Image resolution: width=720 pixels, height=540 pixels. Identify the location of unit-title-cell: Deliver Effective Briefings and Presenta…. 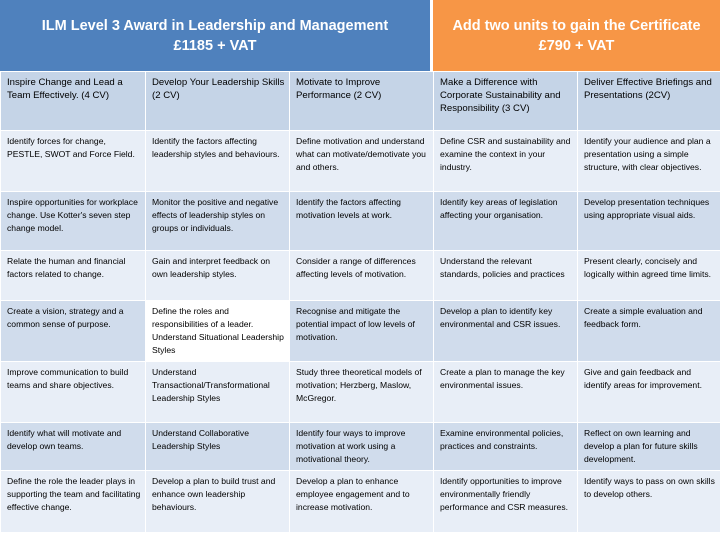
(648, 101).